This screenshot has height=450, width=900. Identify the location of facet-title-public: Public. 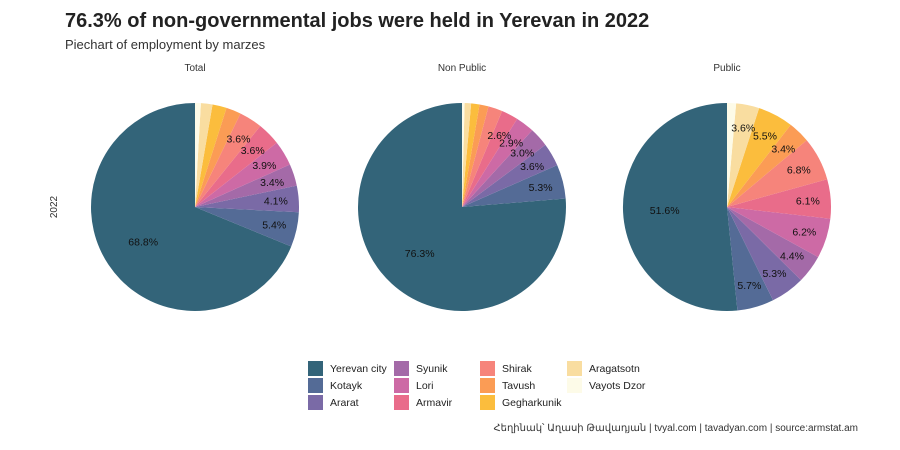
(726, 68).